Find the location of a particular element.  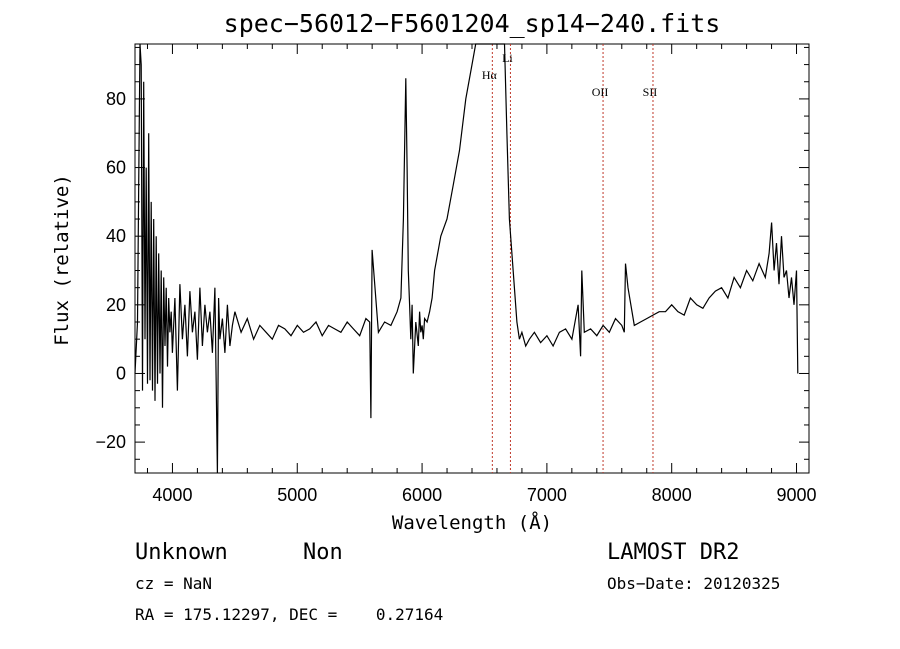

class-label: Unknown is located at coordinates (181, 552).